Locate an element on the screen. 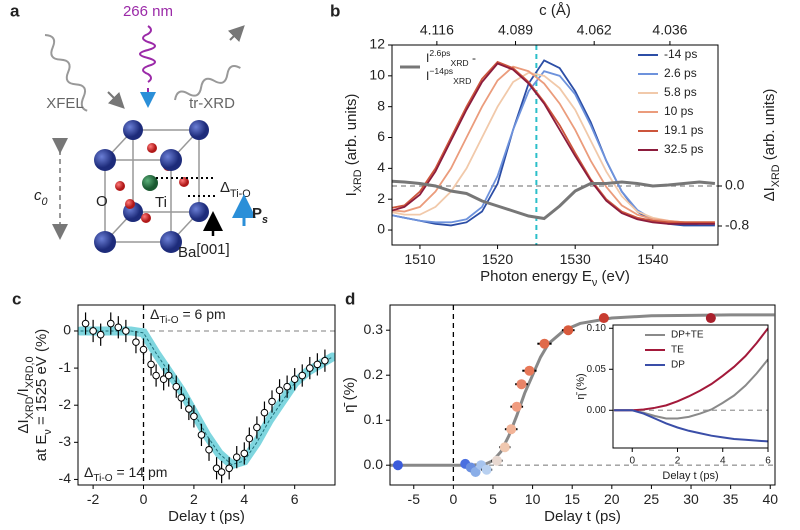 Image resolution: width=800 pixels, height=530 pixels. tick-label: 25 is located at coordinates (652, 499).